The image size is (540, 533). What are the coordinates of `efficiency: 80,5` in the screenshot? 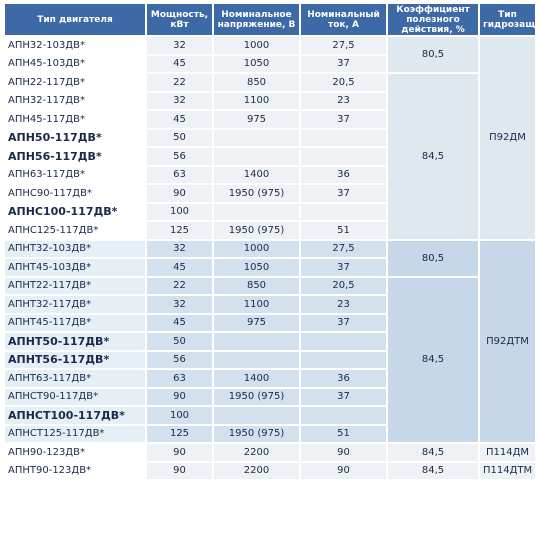 It's located at (433, 258).